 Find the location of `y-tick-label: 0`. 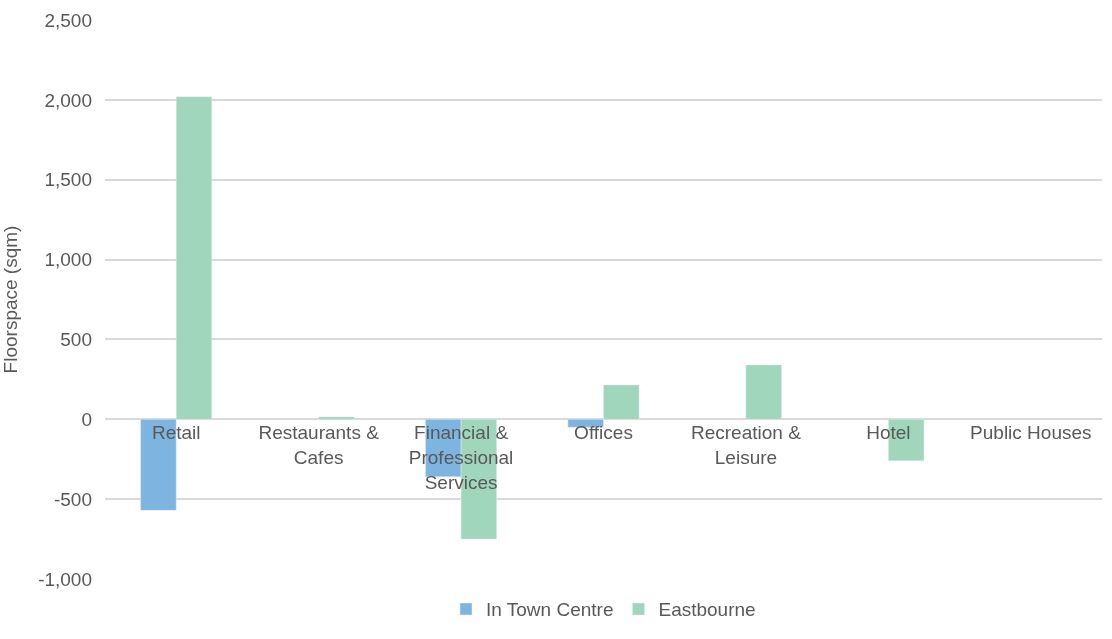

y-tick-label: 0 is located at coordinates (86, 419).